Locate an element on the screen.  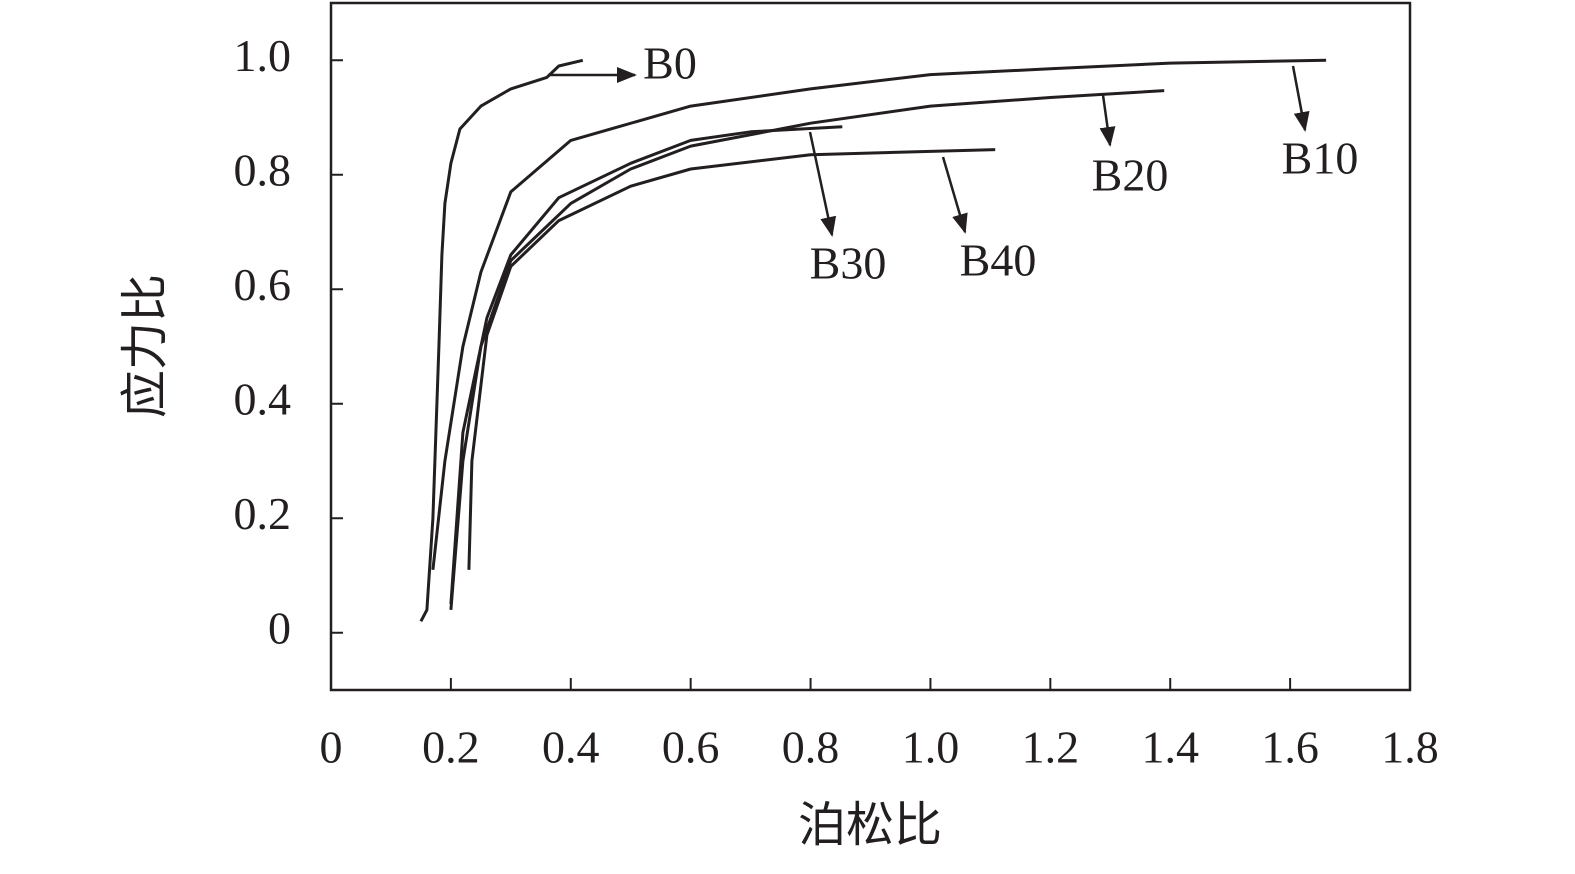
series-label: B30 is located at coordinates (848, 263).